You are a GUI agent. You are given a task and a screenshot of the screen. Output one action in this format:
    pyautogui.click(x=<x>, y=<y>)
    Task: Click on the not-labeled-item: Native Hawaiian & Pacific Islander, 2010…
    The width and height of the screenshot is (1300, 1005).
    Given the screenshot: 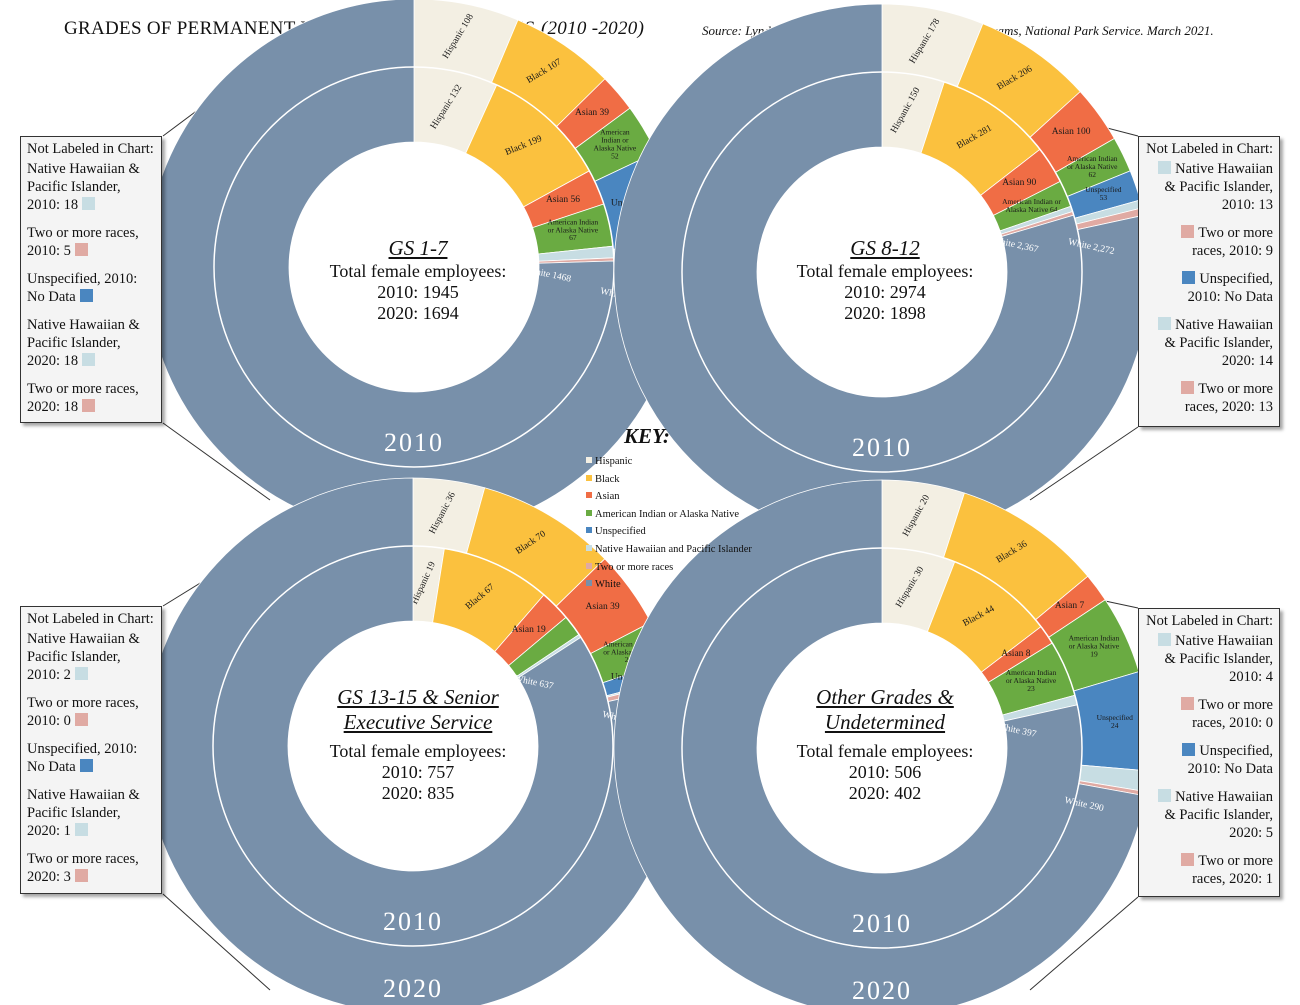 What is the action you would take?
    pyautogui.click(x=91, y=187)
    